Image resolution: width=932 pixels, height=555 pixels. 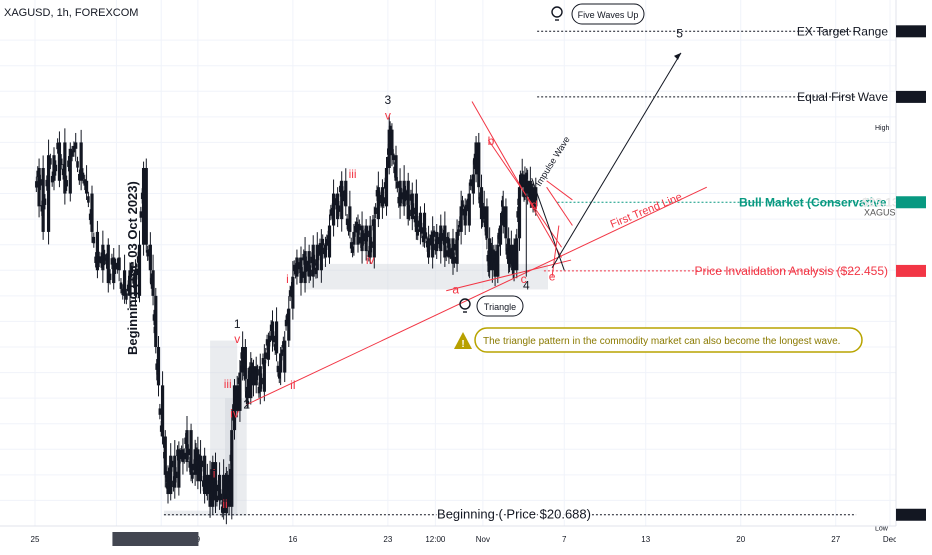 I want to click on wave-label: 4, so click(x=526, y=285).